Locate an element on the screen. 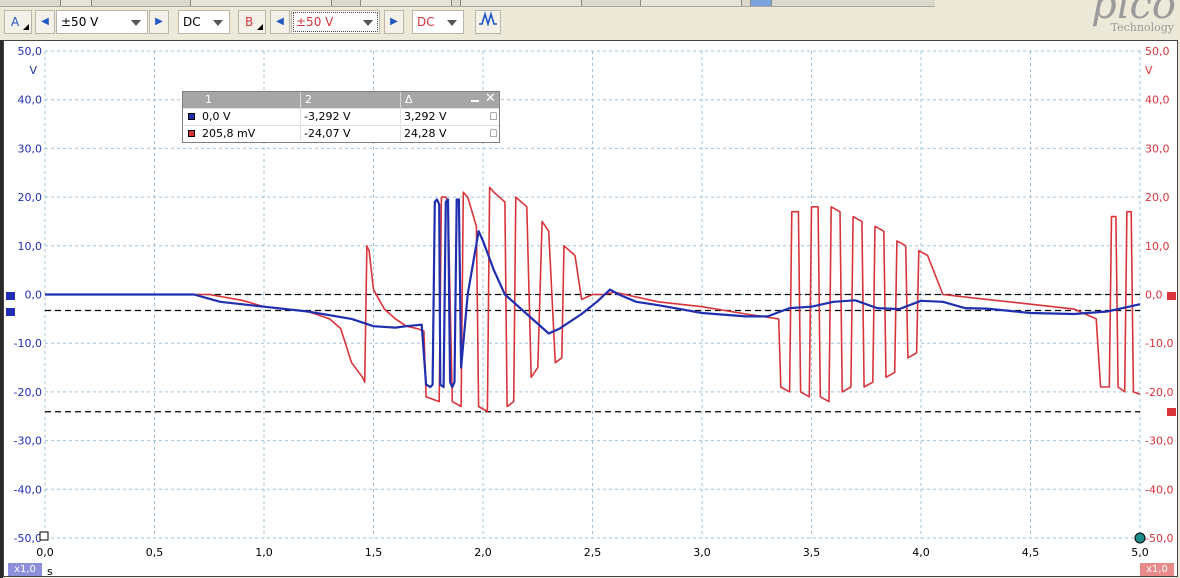 Image resolution: width=1180 pixels, height=578 pixels. channel-a-offset-marker is located at coordinates (10, 296).